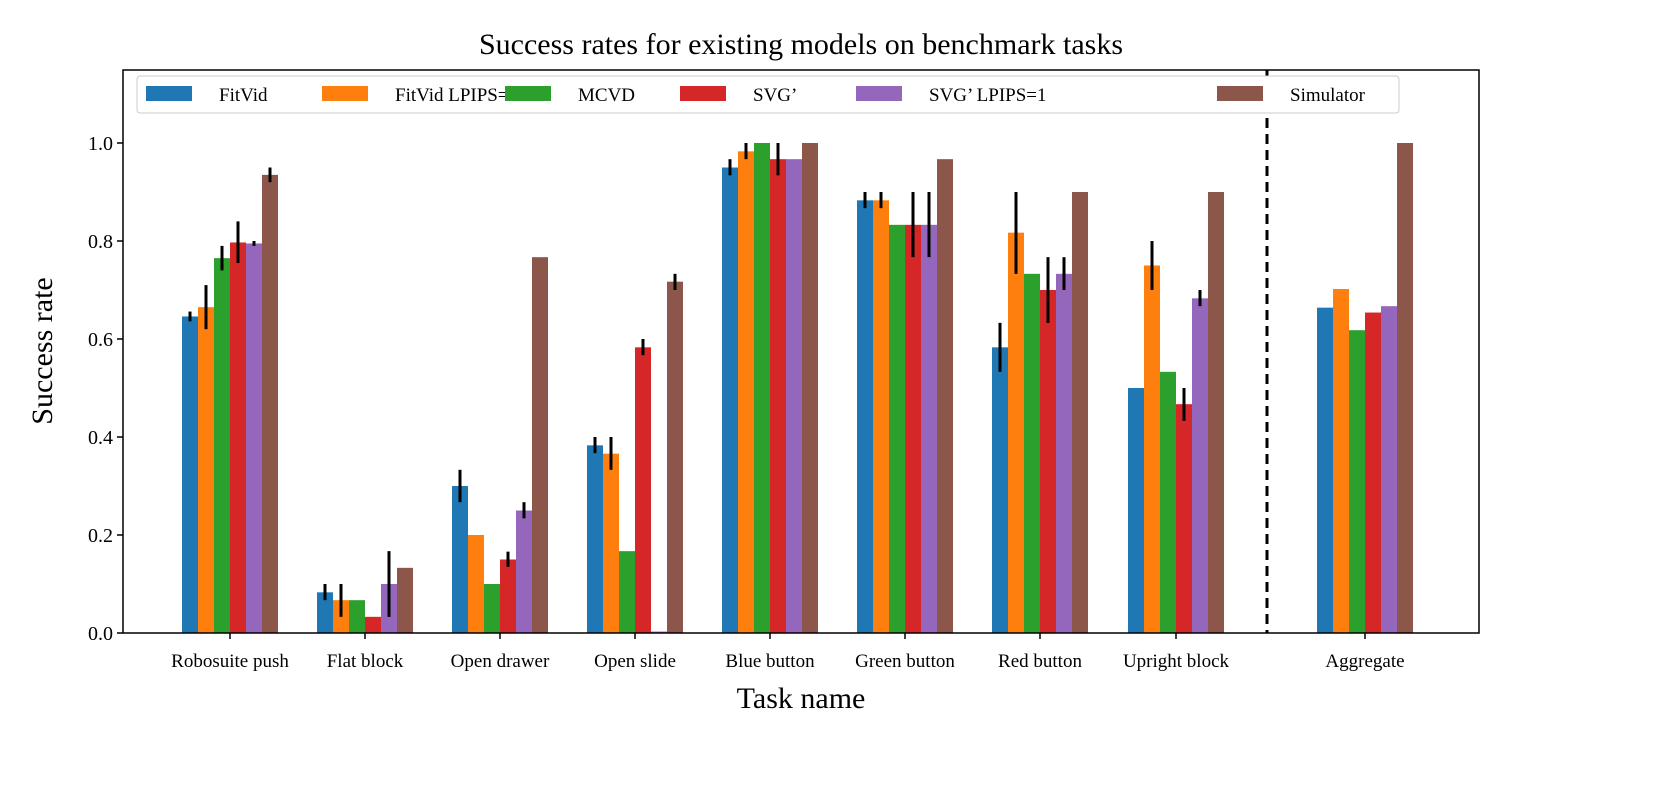 Image resolution: width=1680 pixels, height=805 pixels. Describe the element at coordinates (1176, 661) in the screenshot. I see `x-tick-label: Upright block` at that location.